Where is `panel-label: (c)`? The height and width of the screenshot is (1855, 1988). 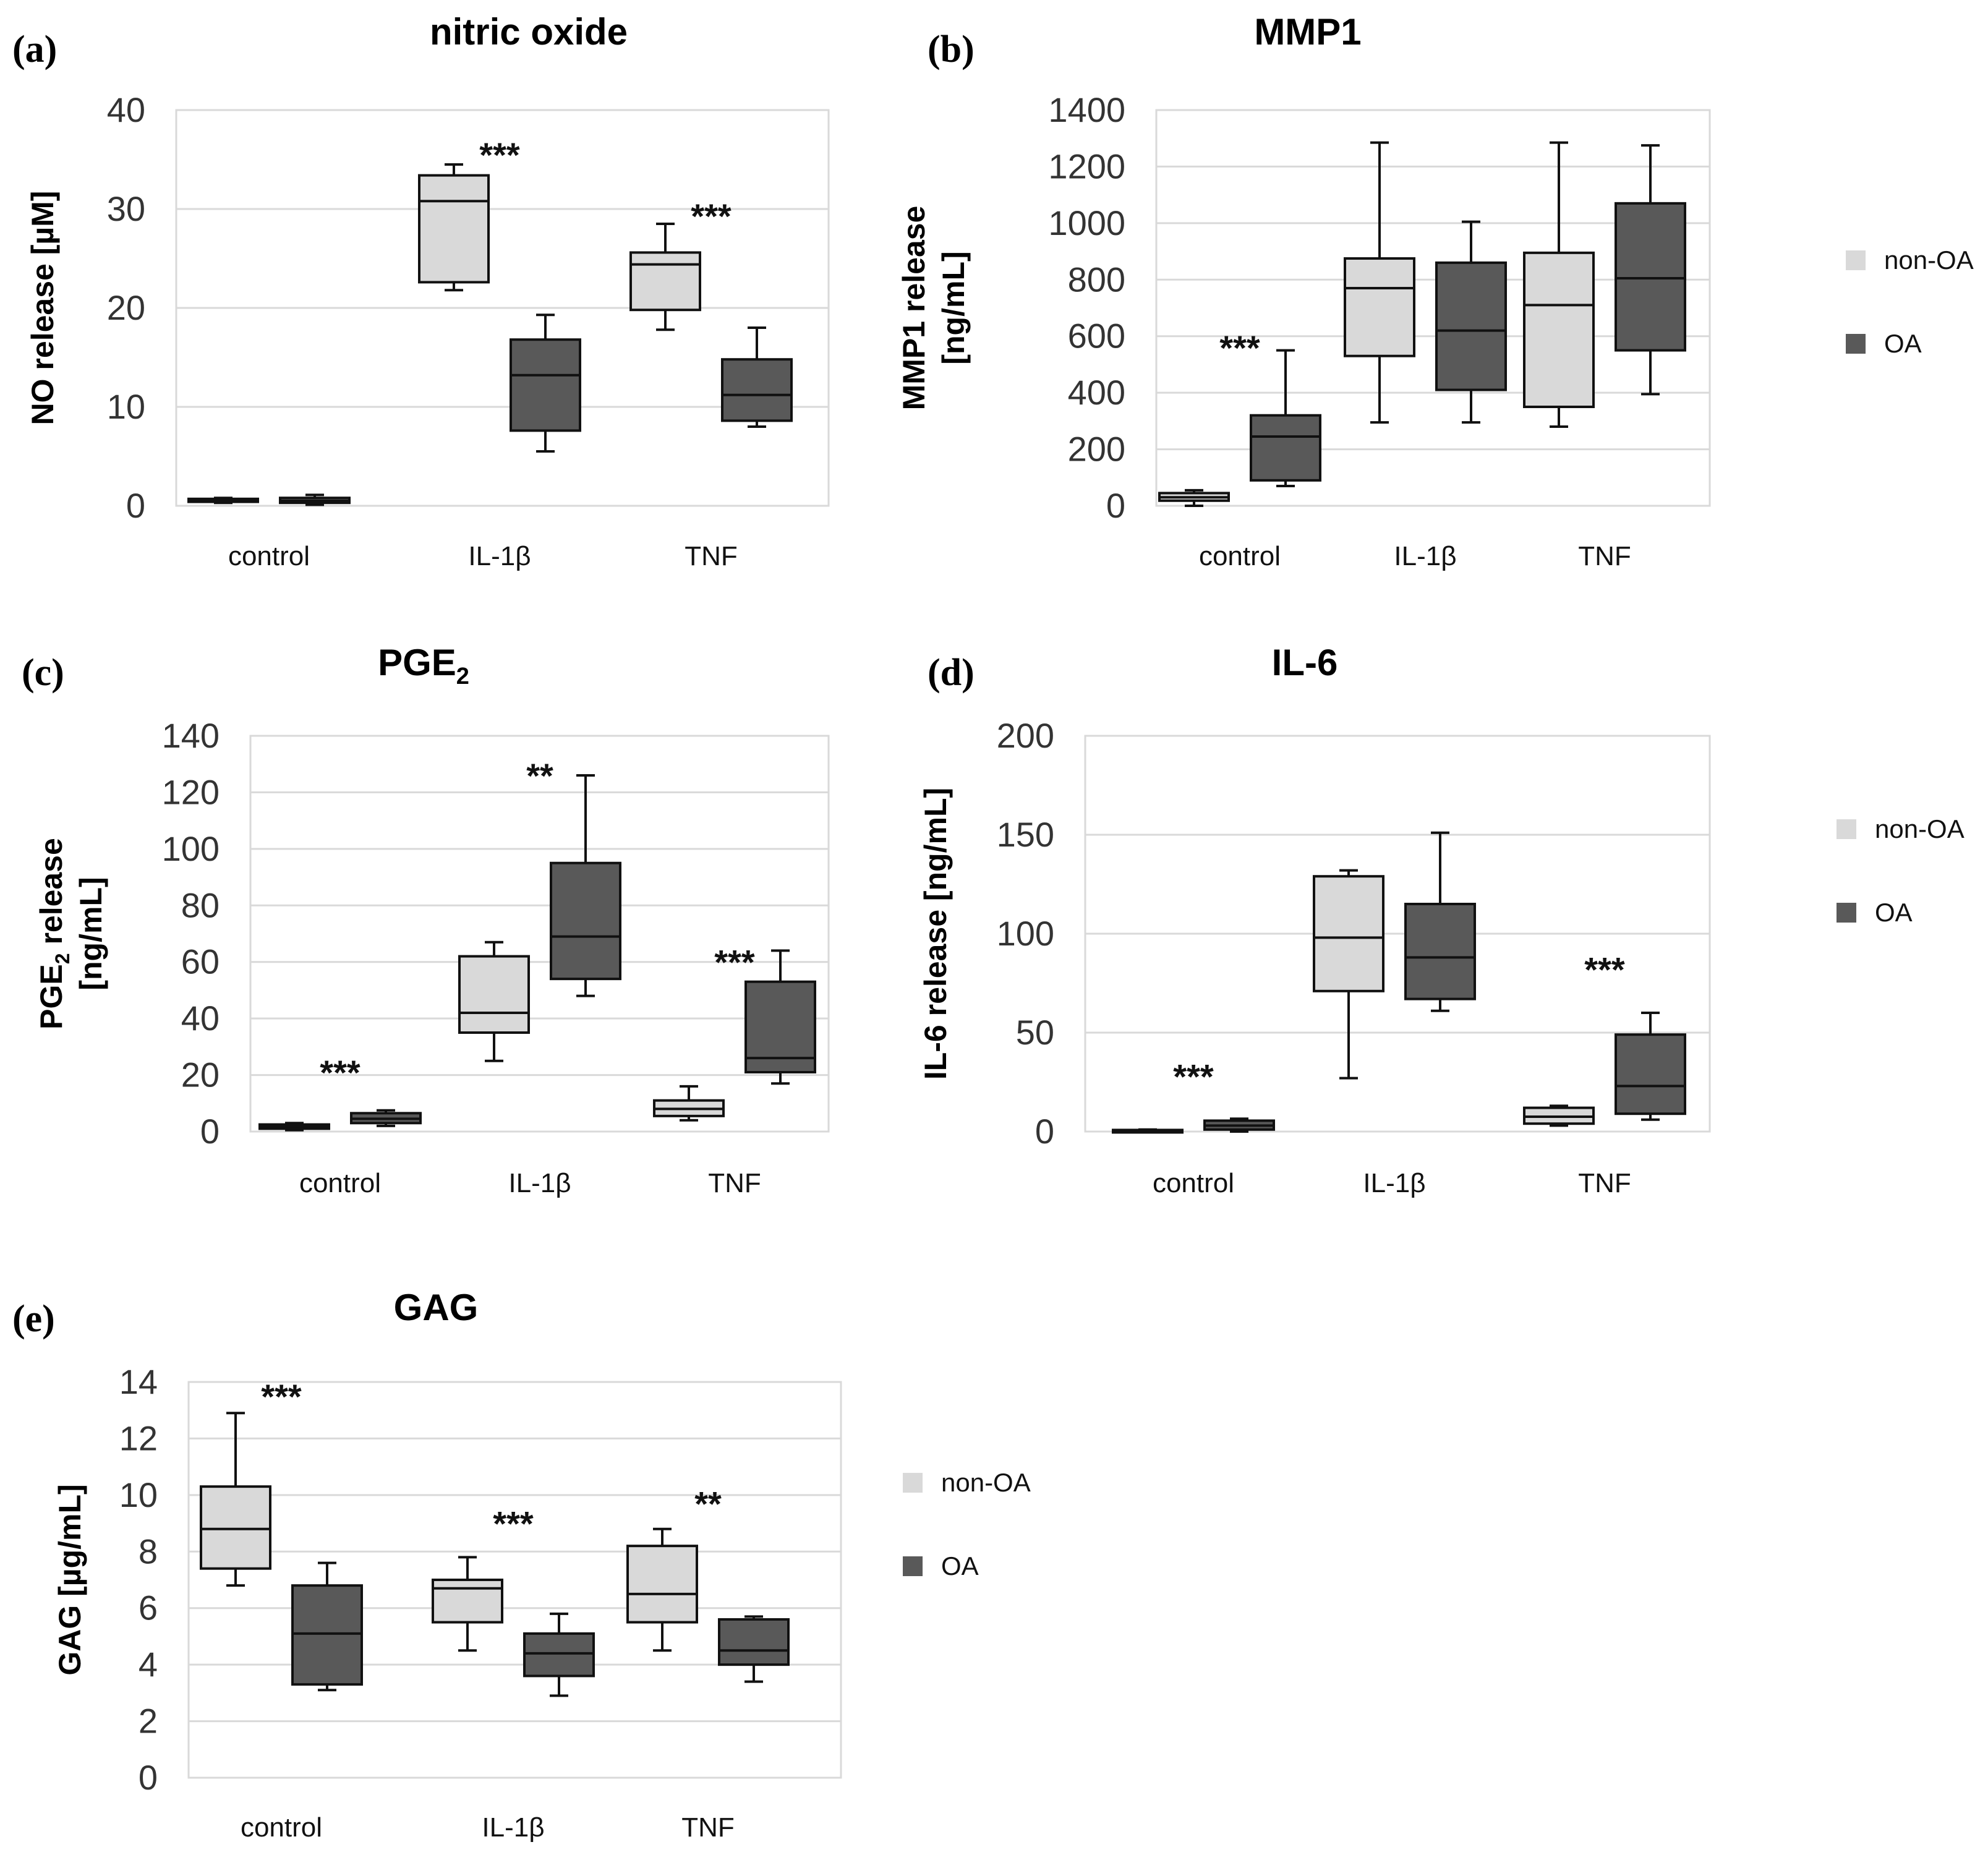
panel-label: (c) is located at coordinates (43, 673).